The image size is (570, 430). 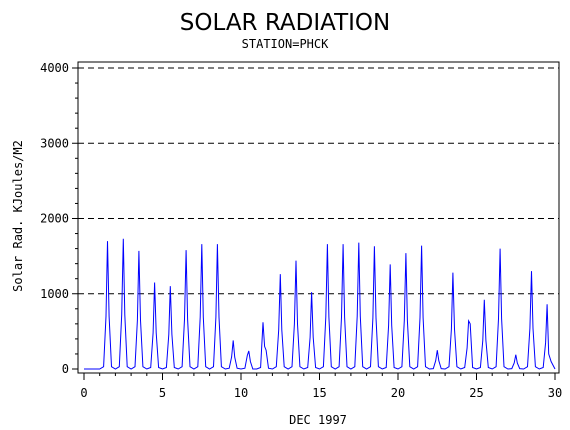 What do you see at coordinates (318, 420) in the screenshot?
I see `x-axis-label: DEC 1997` at bounding box center [318, 420].